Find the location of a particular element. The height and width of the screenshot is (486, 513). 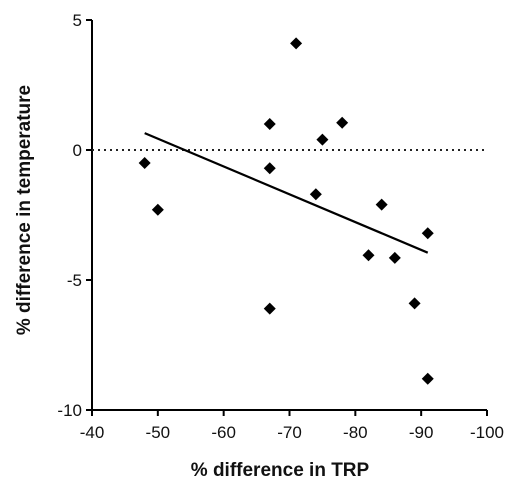

x-tick-label: -90 is located at coordinates (421, 432).